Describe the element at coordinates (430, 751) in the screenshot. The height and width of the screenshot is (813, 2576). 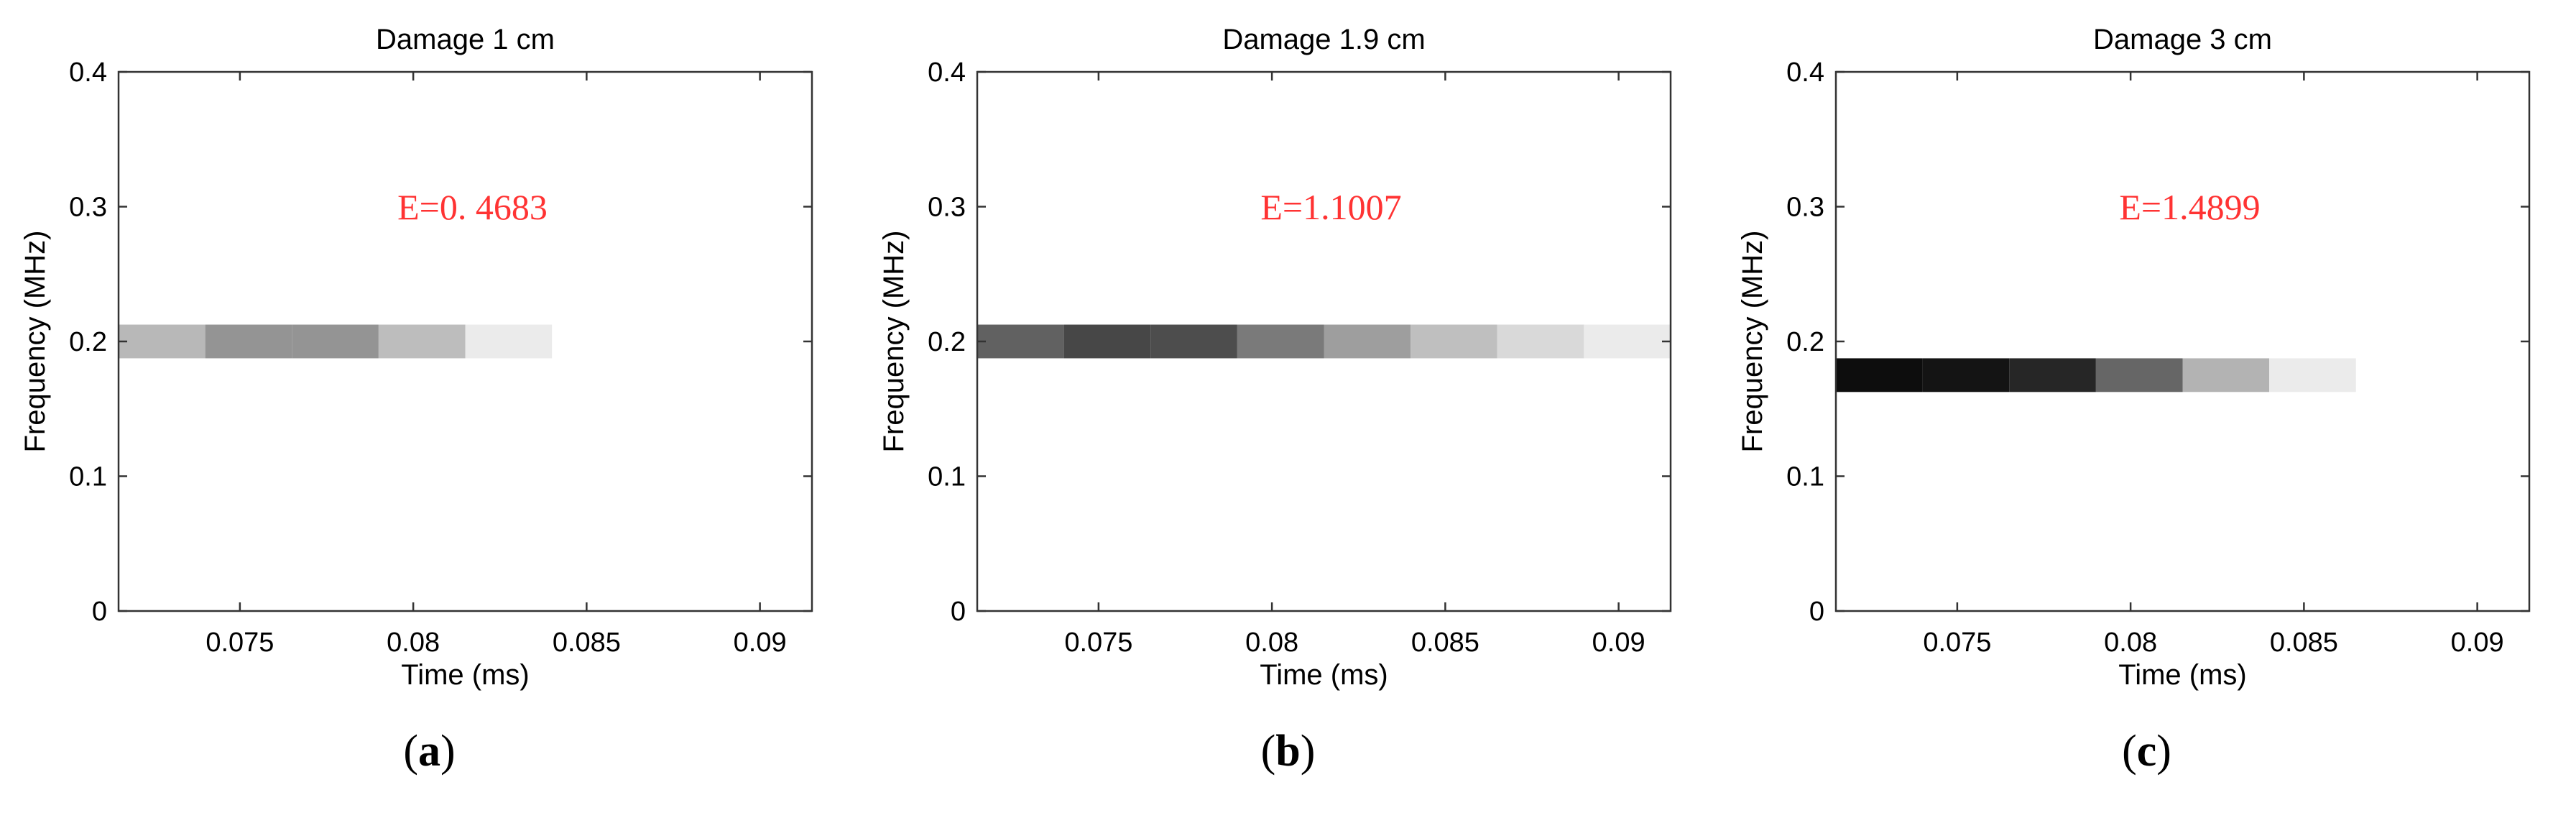
I see `panel-label: (a)` at that location.